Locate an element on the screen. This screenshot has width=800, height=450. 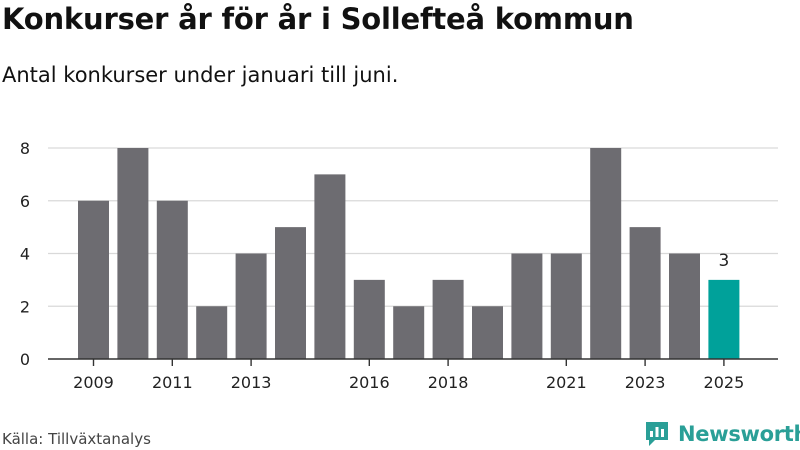
chart-subtitle: Antal konkurser under januari till juni. is located at coordinates (200, 75).